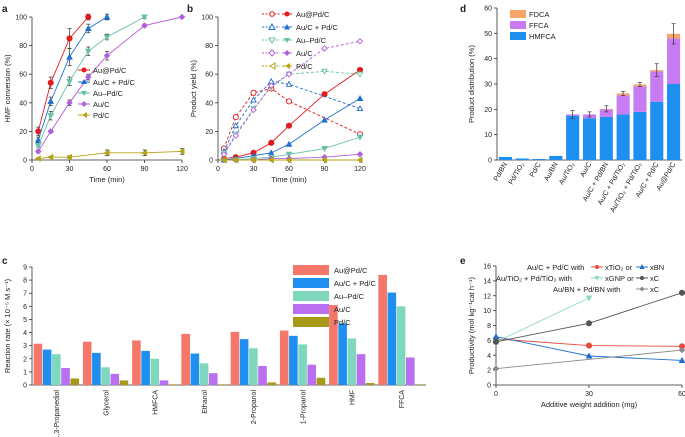 The width and height of the screenshot is (685, 437). What do you see at coordinates (106, 82) in the screenshot?
I see `legend-a-item: Au/C + Pd/C` at bounding box center [106, 82].